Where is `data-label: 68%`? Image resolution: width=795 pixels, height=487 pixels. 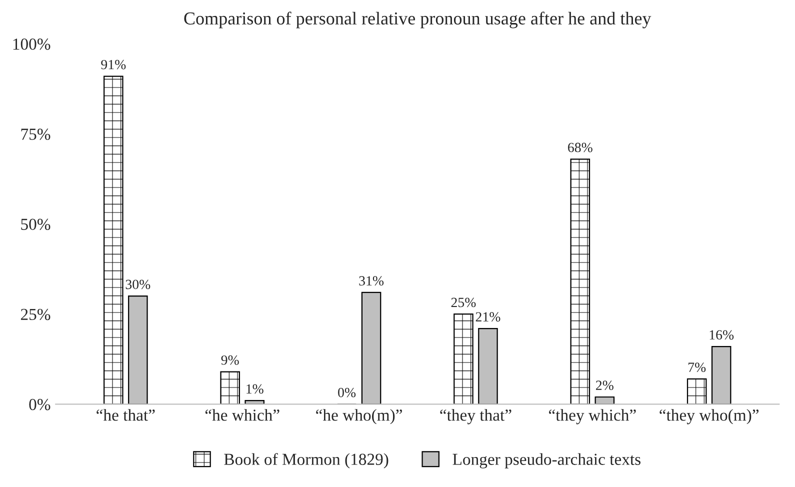 data-label: 68% is located at coordinates (580, 147).